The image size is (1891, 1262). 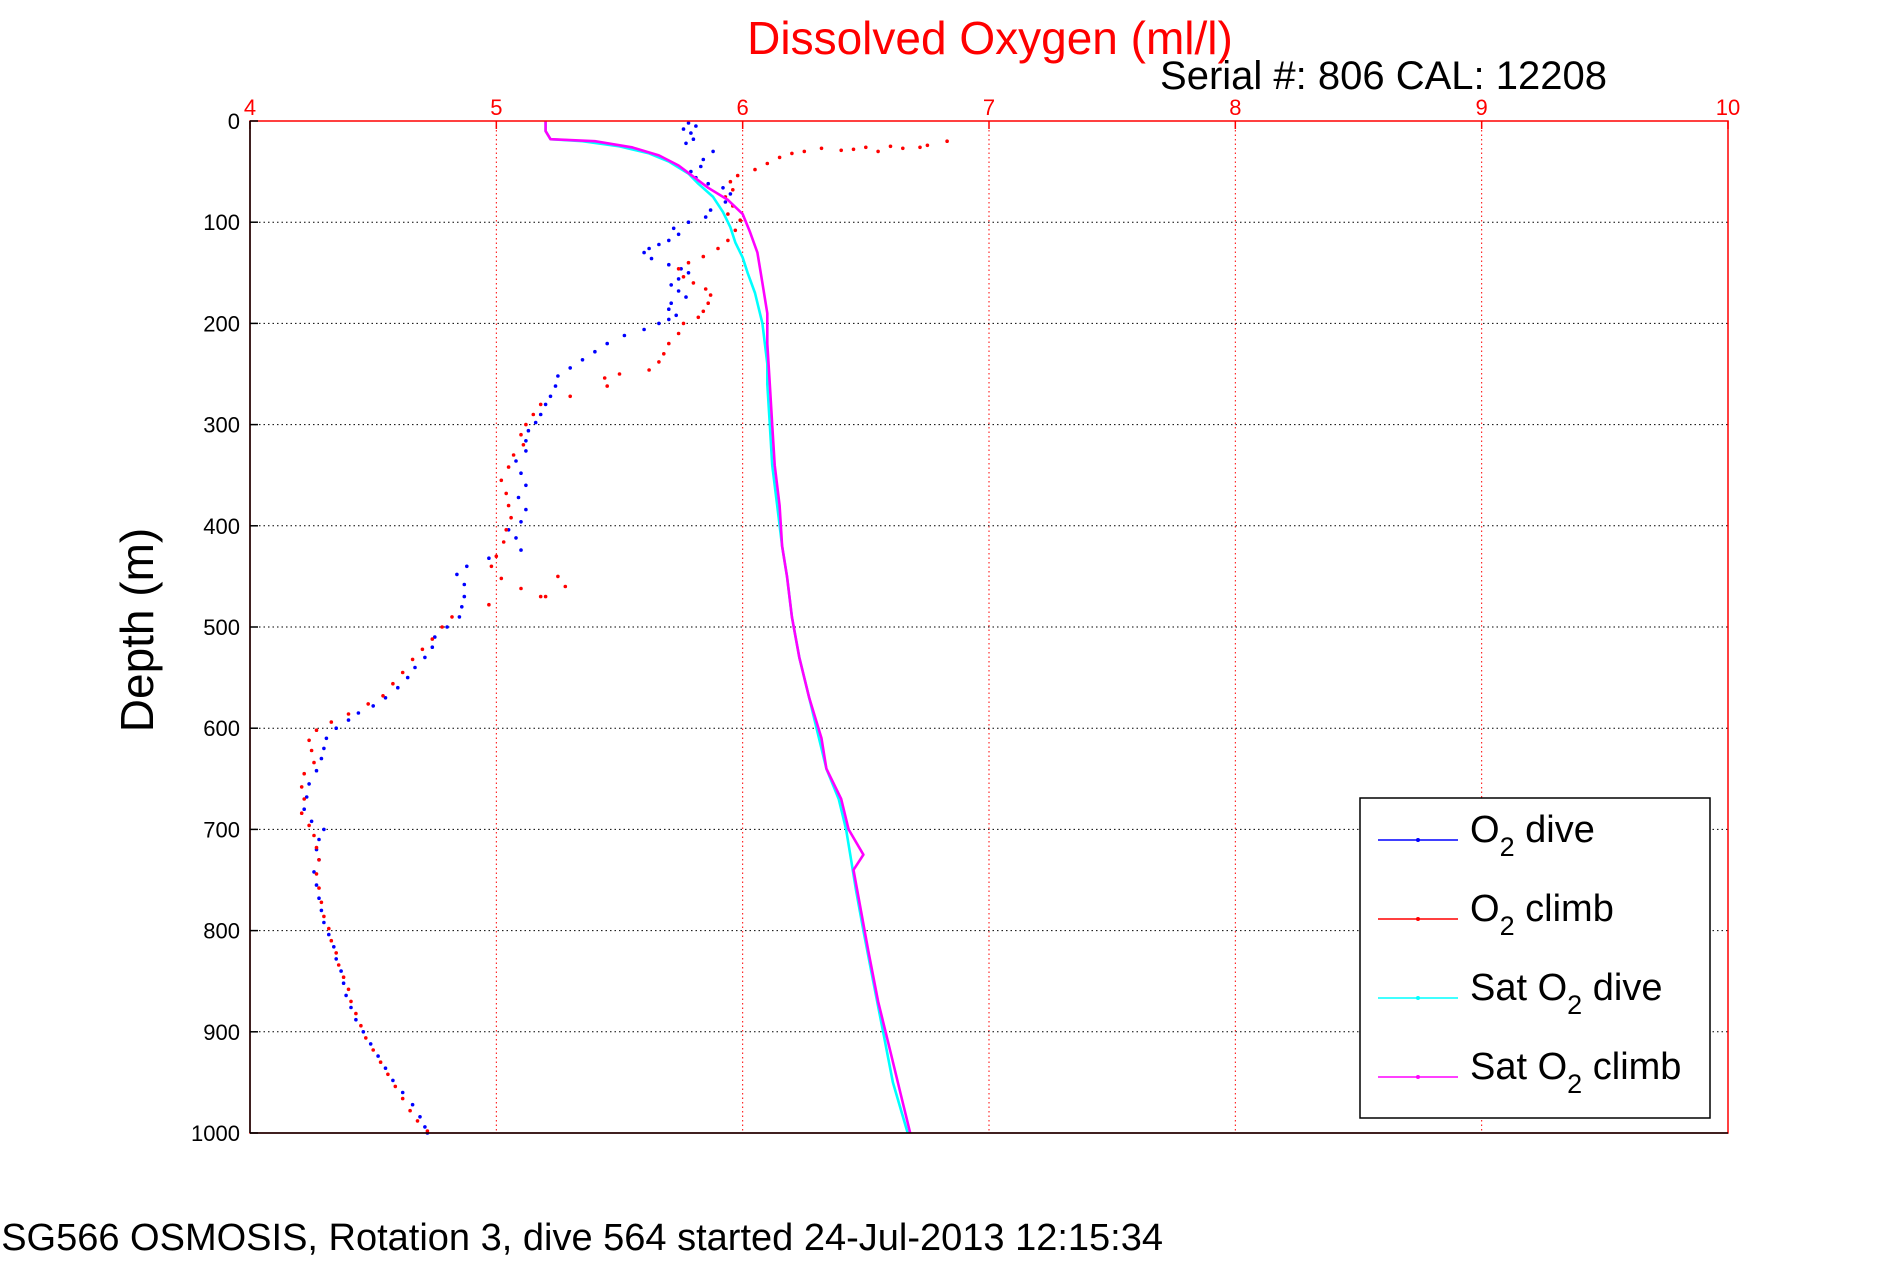 I want to click on chart-title: Dissolved Oxygen (ml/l), so click(x=990, y=38).